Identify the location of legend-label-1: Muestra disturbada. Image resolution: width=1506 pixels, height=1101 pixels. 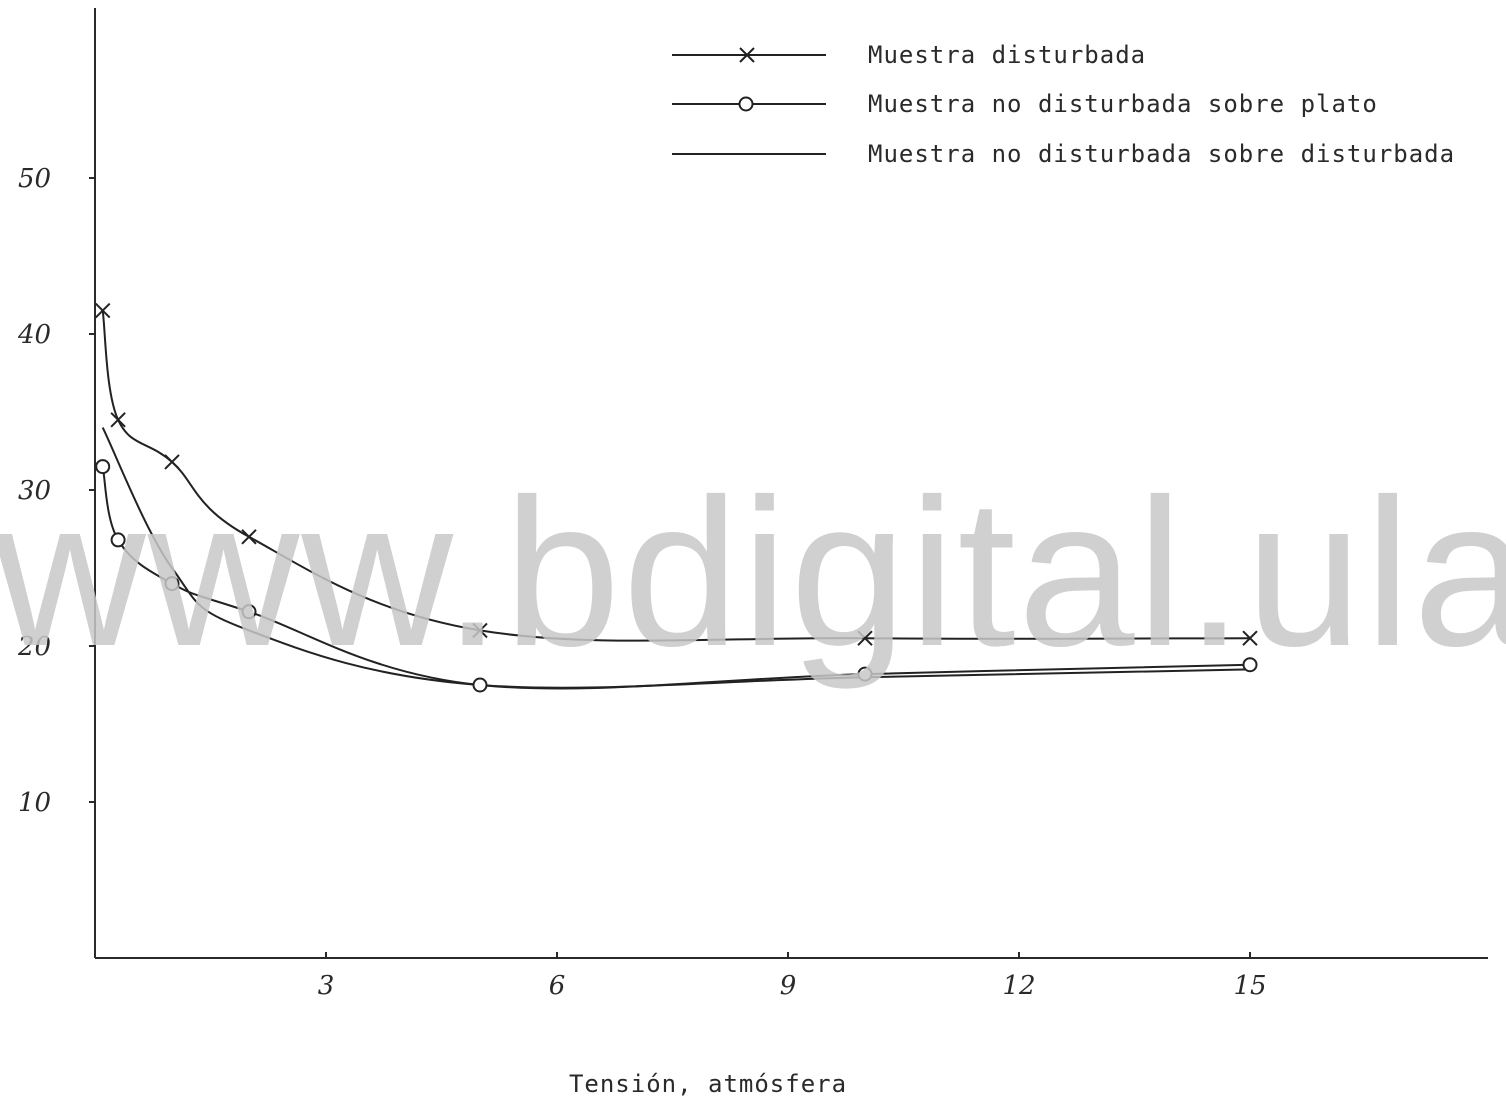
(1007, 55).